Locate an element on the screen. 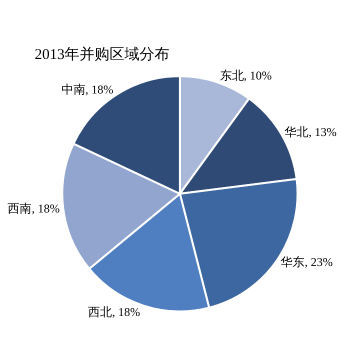 Image resolution: width=346 pixels, height=346 pixels. slice-label: 华东, 23% is located at coordinates (306, 262).